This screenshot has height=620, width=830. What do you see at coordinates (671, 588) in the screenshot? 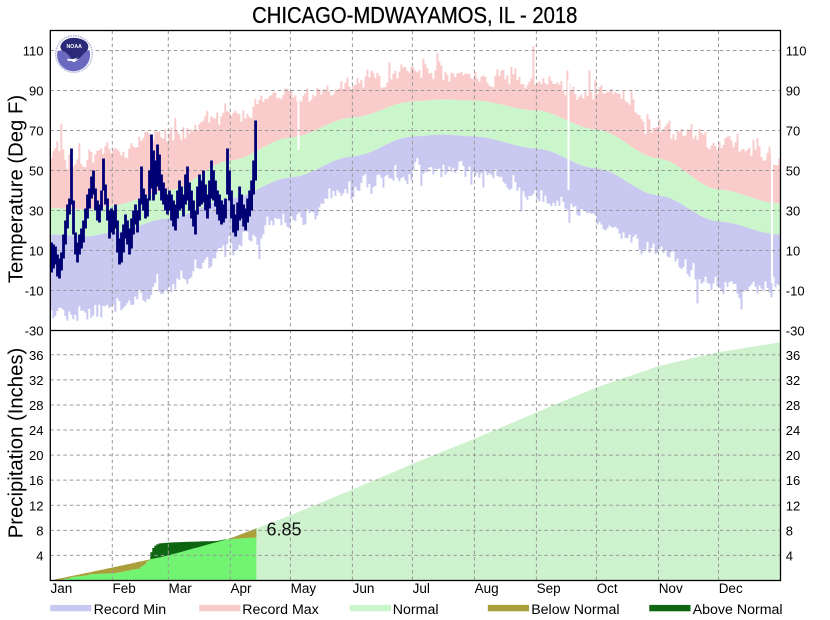
I see `svg-text: Nov` at bounding box center [671, 588].